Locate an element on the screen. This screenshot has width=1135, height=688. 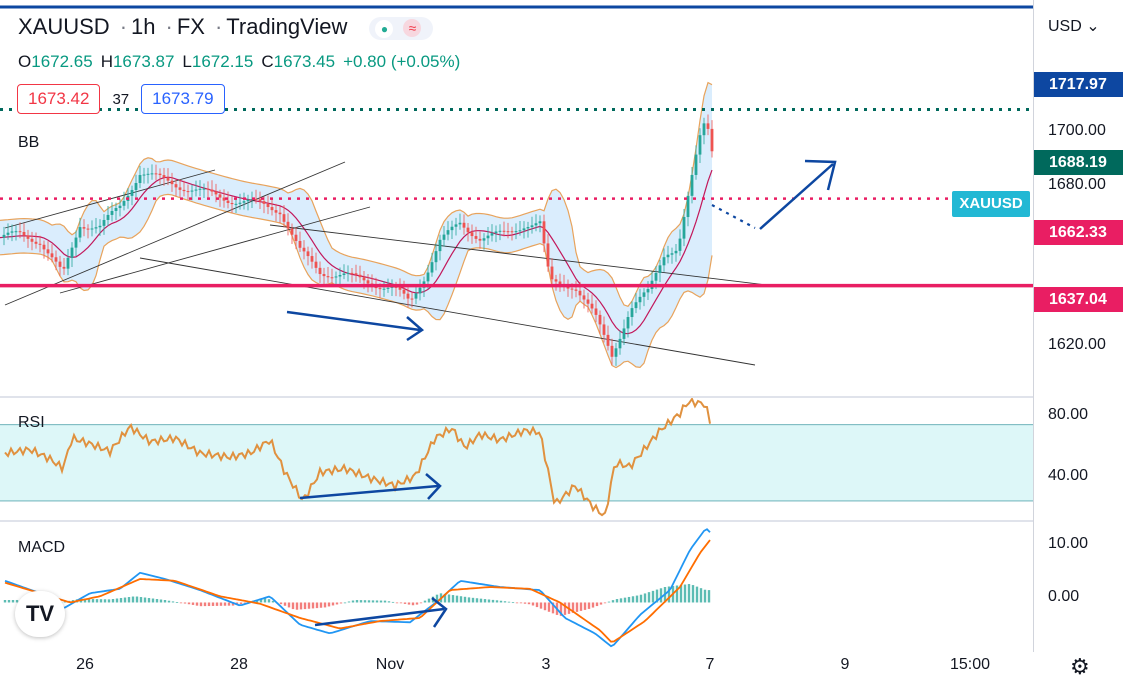
price-tag-green-dotted: 1688.19 is located at coordinates (1078, 162).